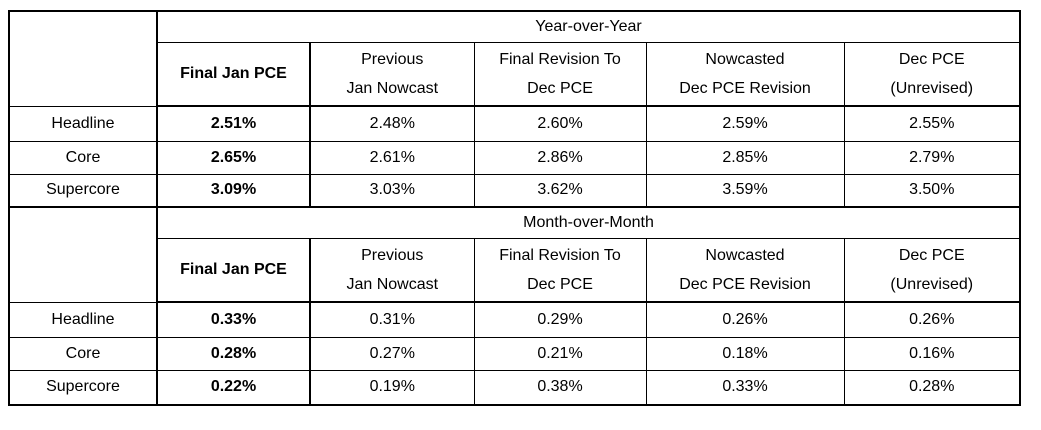 The height and width of the screenshot is (430, 1041). I want to click on value-cell: 2.51%, so click(233, 123).